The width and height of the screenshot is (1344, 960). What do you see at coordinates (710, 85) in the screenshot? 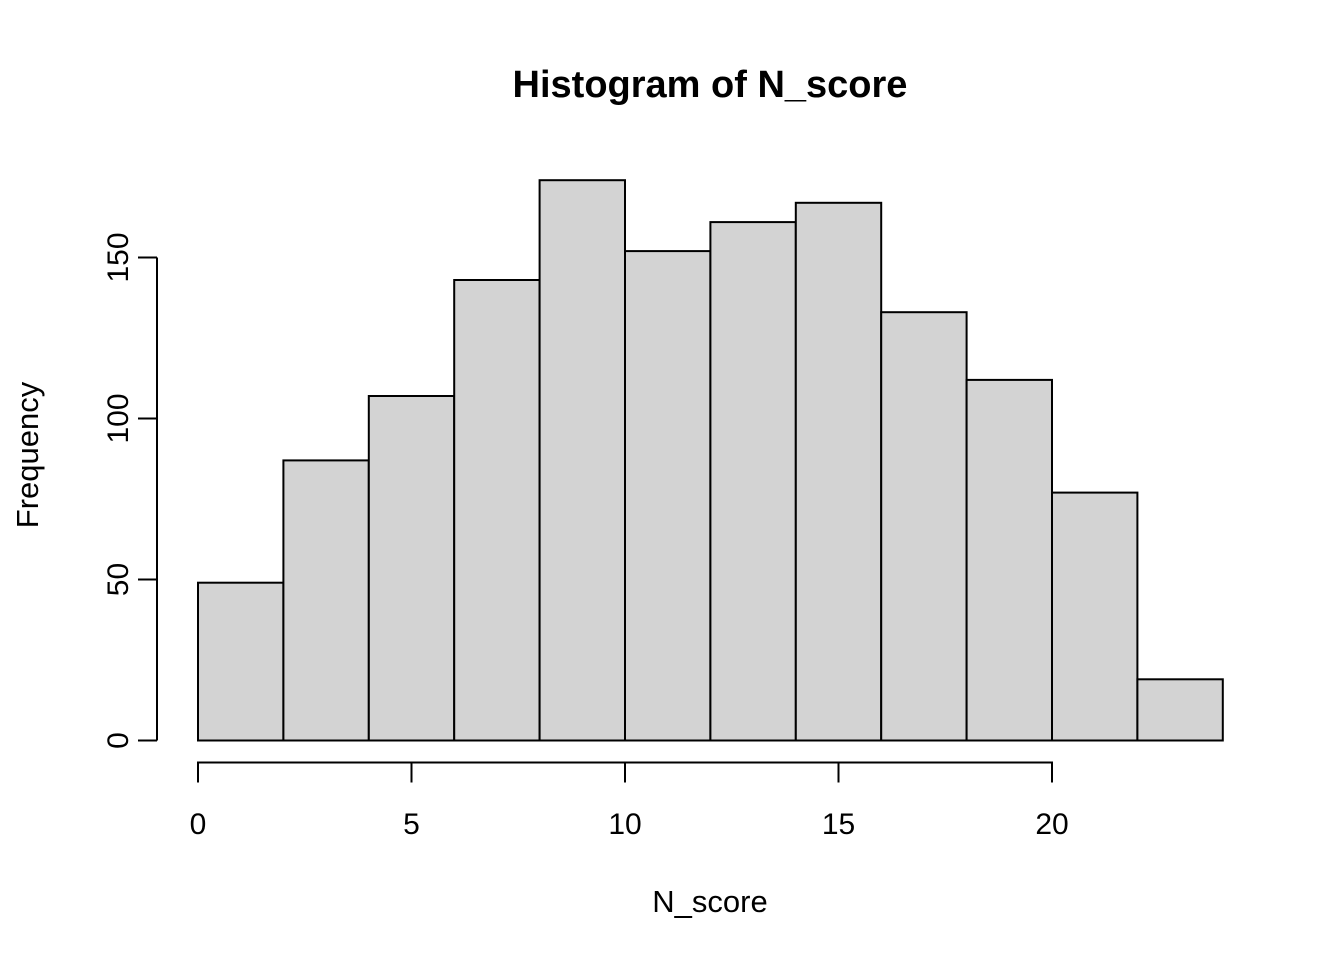
I see `chart-title: Histogram of N_score` at bounding box center [710, 85].